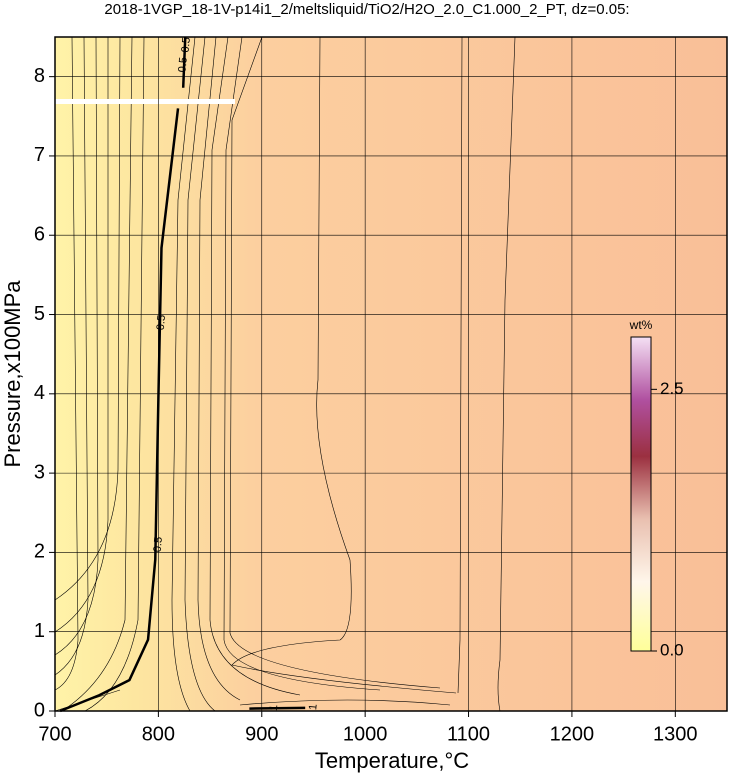 The height and width of the screenshot is (776, 734). I want to click on x-tick-label: 1200, so click(572, 734).